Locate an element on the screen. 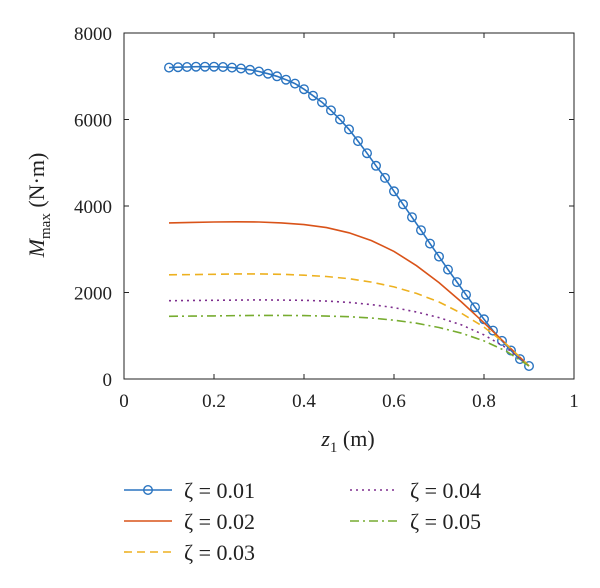 This screenshot has width=600, height=588. legend-label: ζ = 0.04 is located at coordinates (445, 490).